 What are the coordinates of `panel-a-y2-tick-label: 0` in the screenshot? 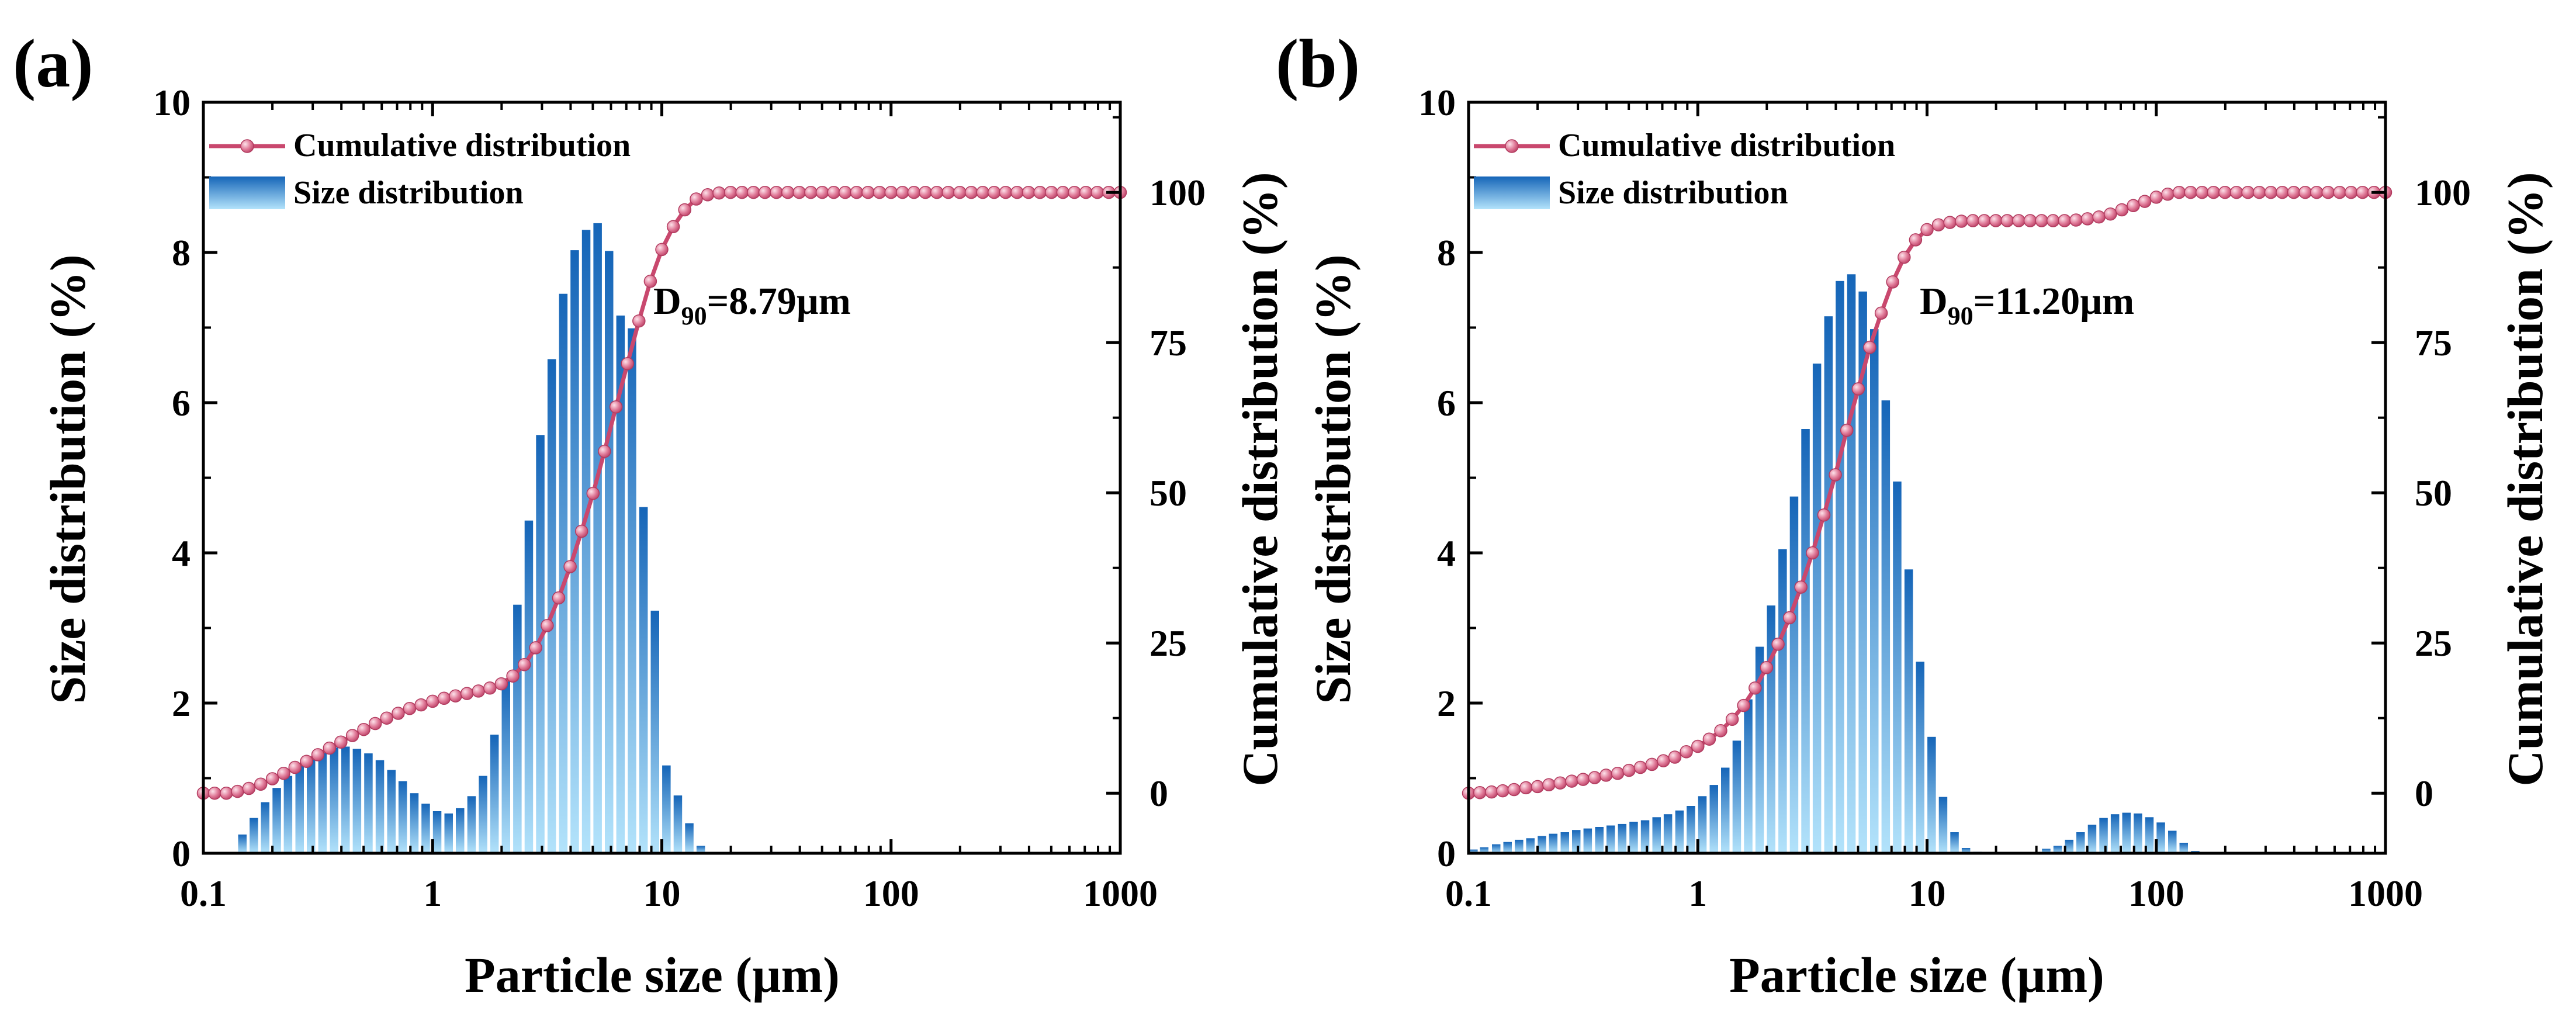 It's located at (1159, 793).